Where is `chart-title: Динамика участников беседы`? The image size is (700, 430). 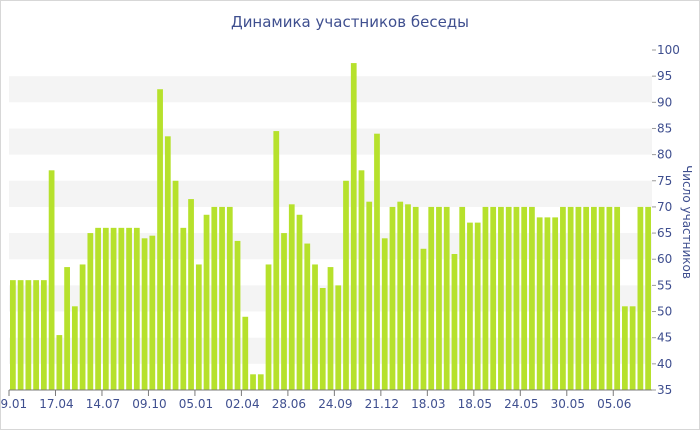 chart-title: Динамика участников беседы is located at coordinates (350, 22).